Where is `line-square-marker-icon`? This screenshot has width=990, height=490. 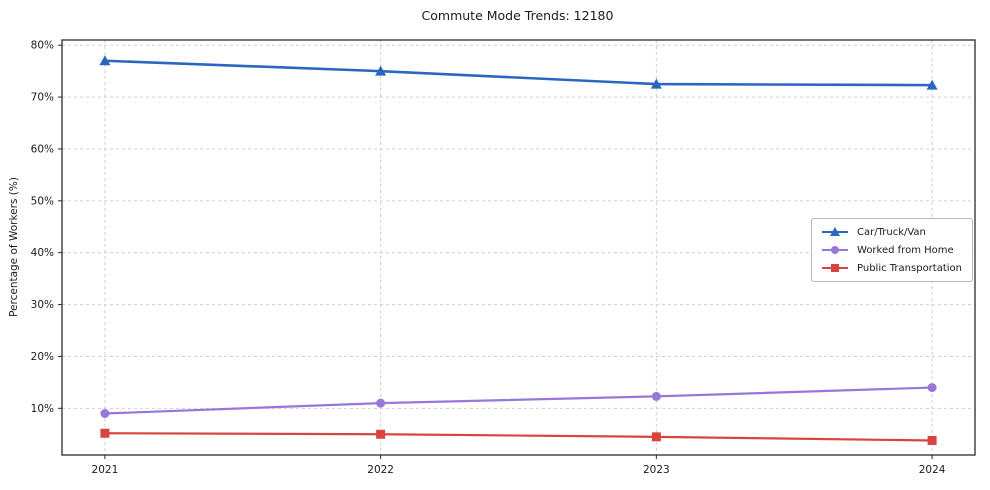
line-square-marker-icon is located at coordinates (835, 268).